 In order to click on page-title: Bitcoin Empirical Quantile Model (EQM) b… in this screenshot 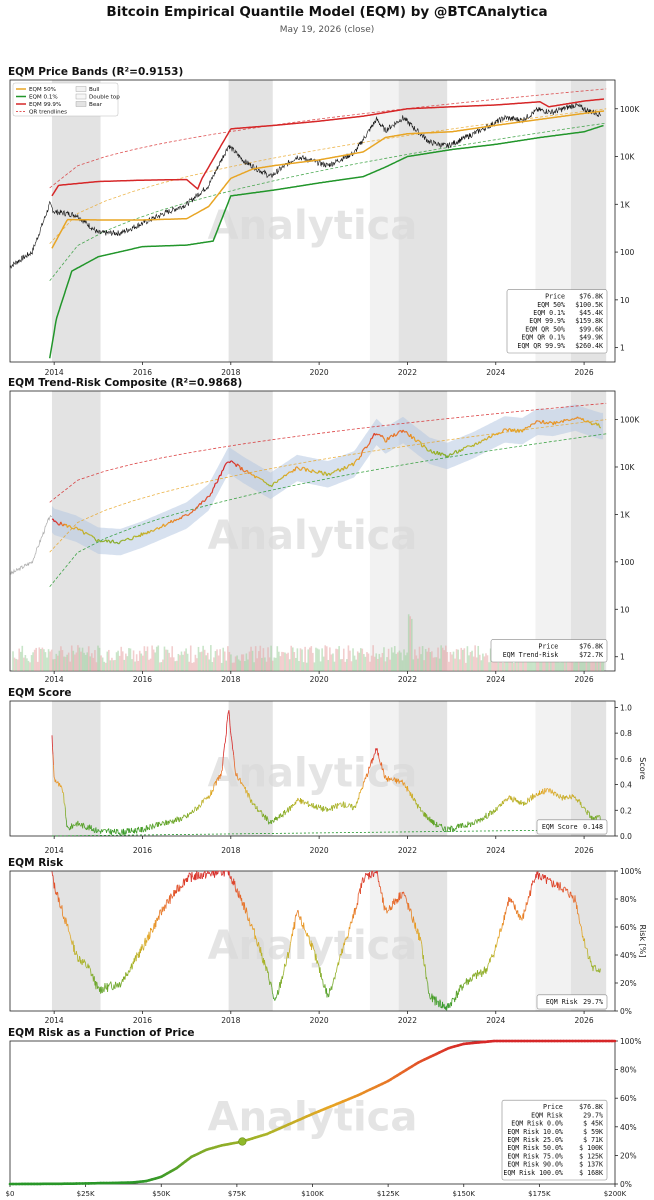, I will do `click(327, 12)`.